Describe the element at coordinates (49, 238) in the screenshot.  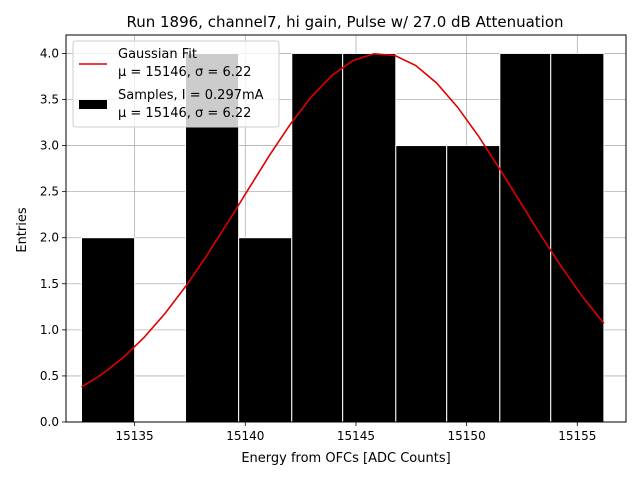
I see `y-tick-label: 2.0` at that location.